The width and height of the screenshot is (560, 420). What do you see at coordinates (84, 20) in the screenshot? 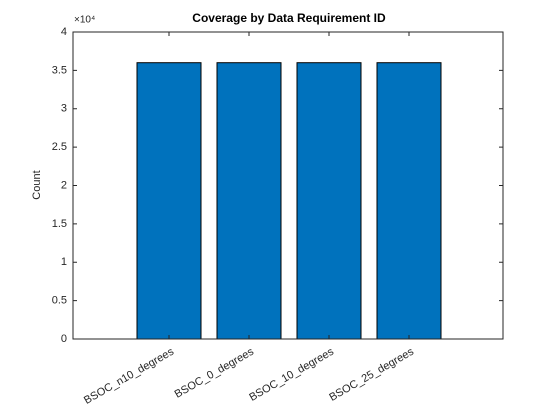
I see `y-exponent-label: ×10⁴` at bounding box center [84, 20].